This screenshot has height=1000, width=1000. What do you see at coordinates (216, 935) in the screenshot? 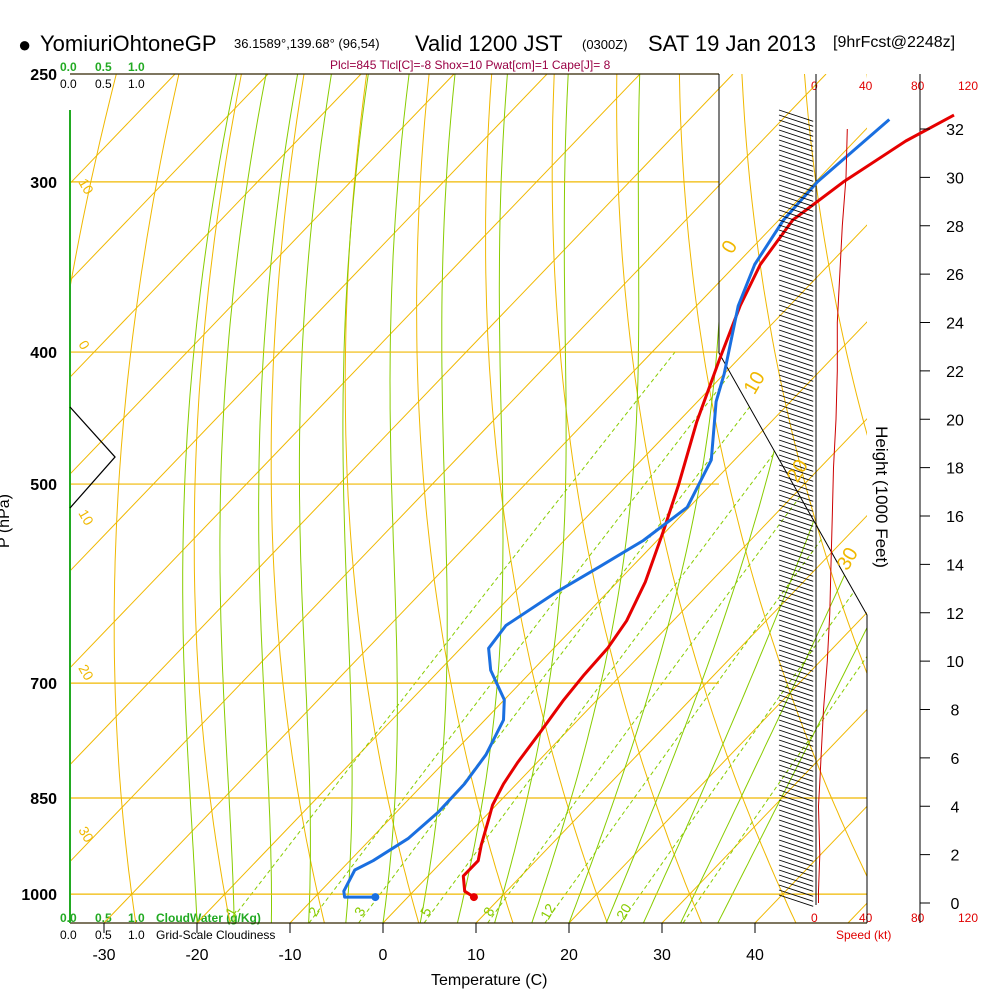
I see `cloudiness-label: Grid-Scale Cloudiness` at bounding box center [216, 935].